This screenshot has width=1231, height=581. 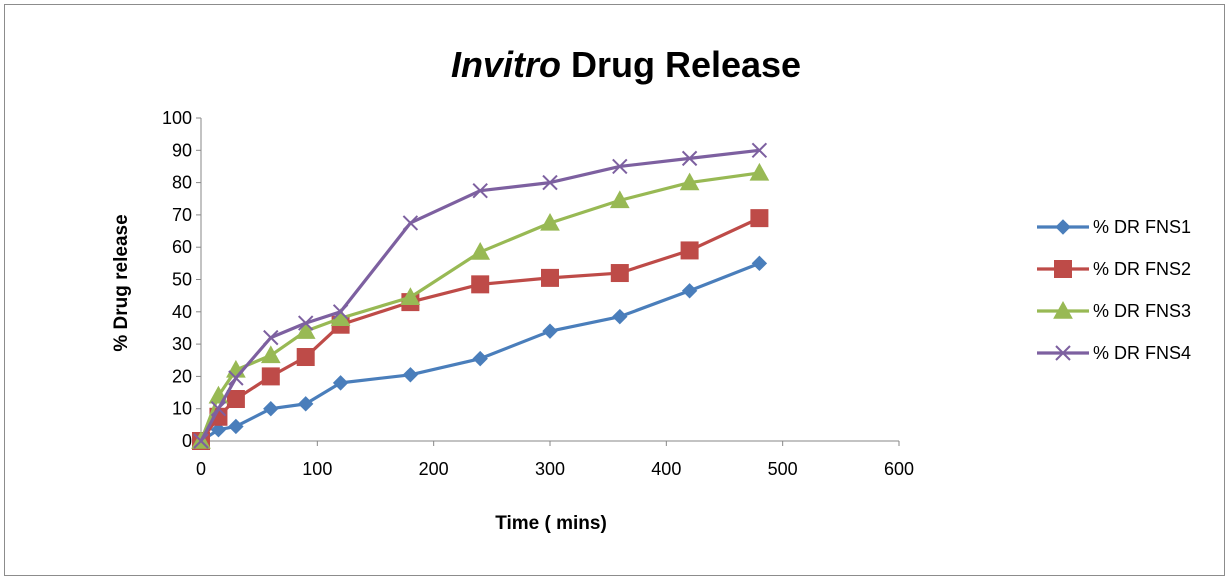 I want to click on y-tick-label: 50, so click(x=182, y=280).